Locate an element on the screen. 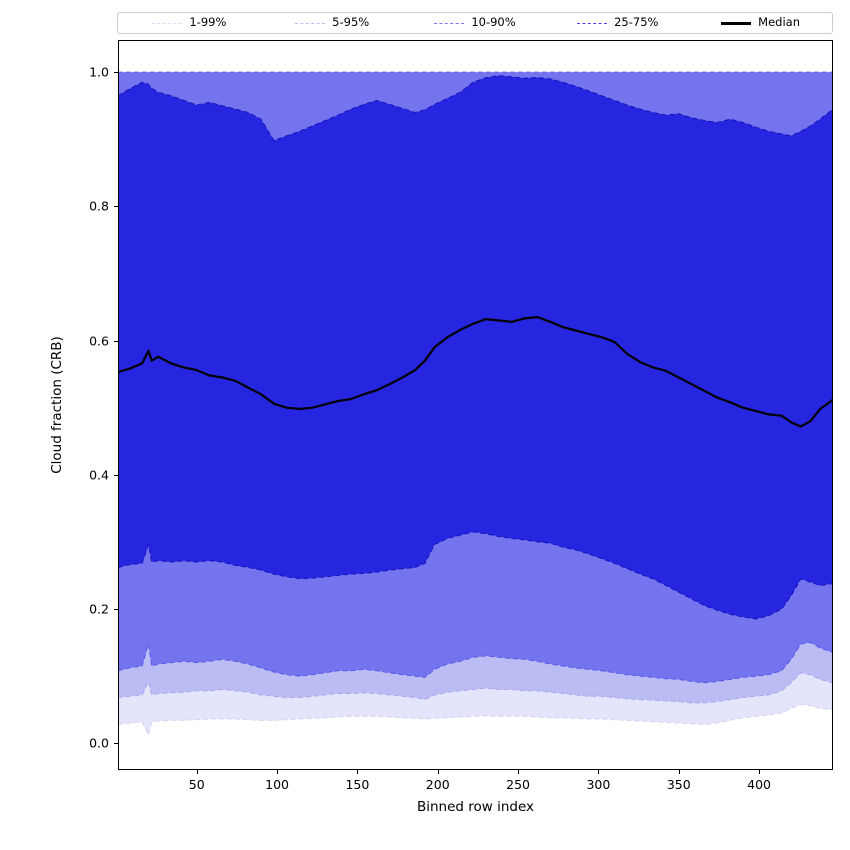 The height and width of the screenshot is (850, 850). boundary-low-10-90% is located at coordinates (475, 662).